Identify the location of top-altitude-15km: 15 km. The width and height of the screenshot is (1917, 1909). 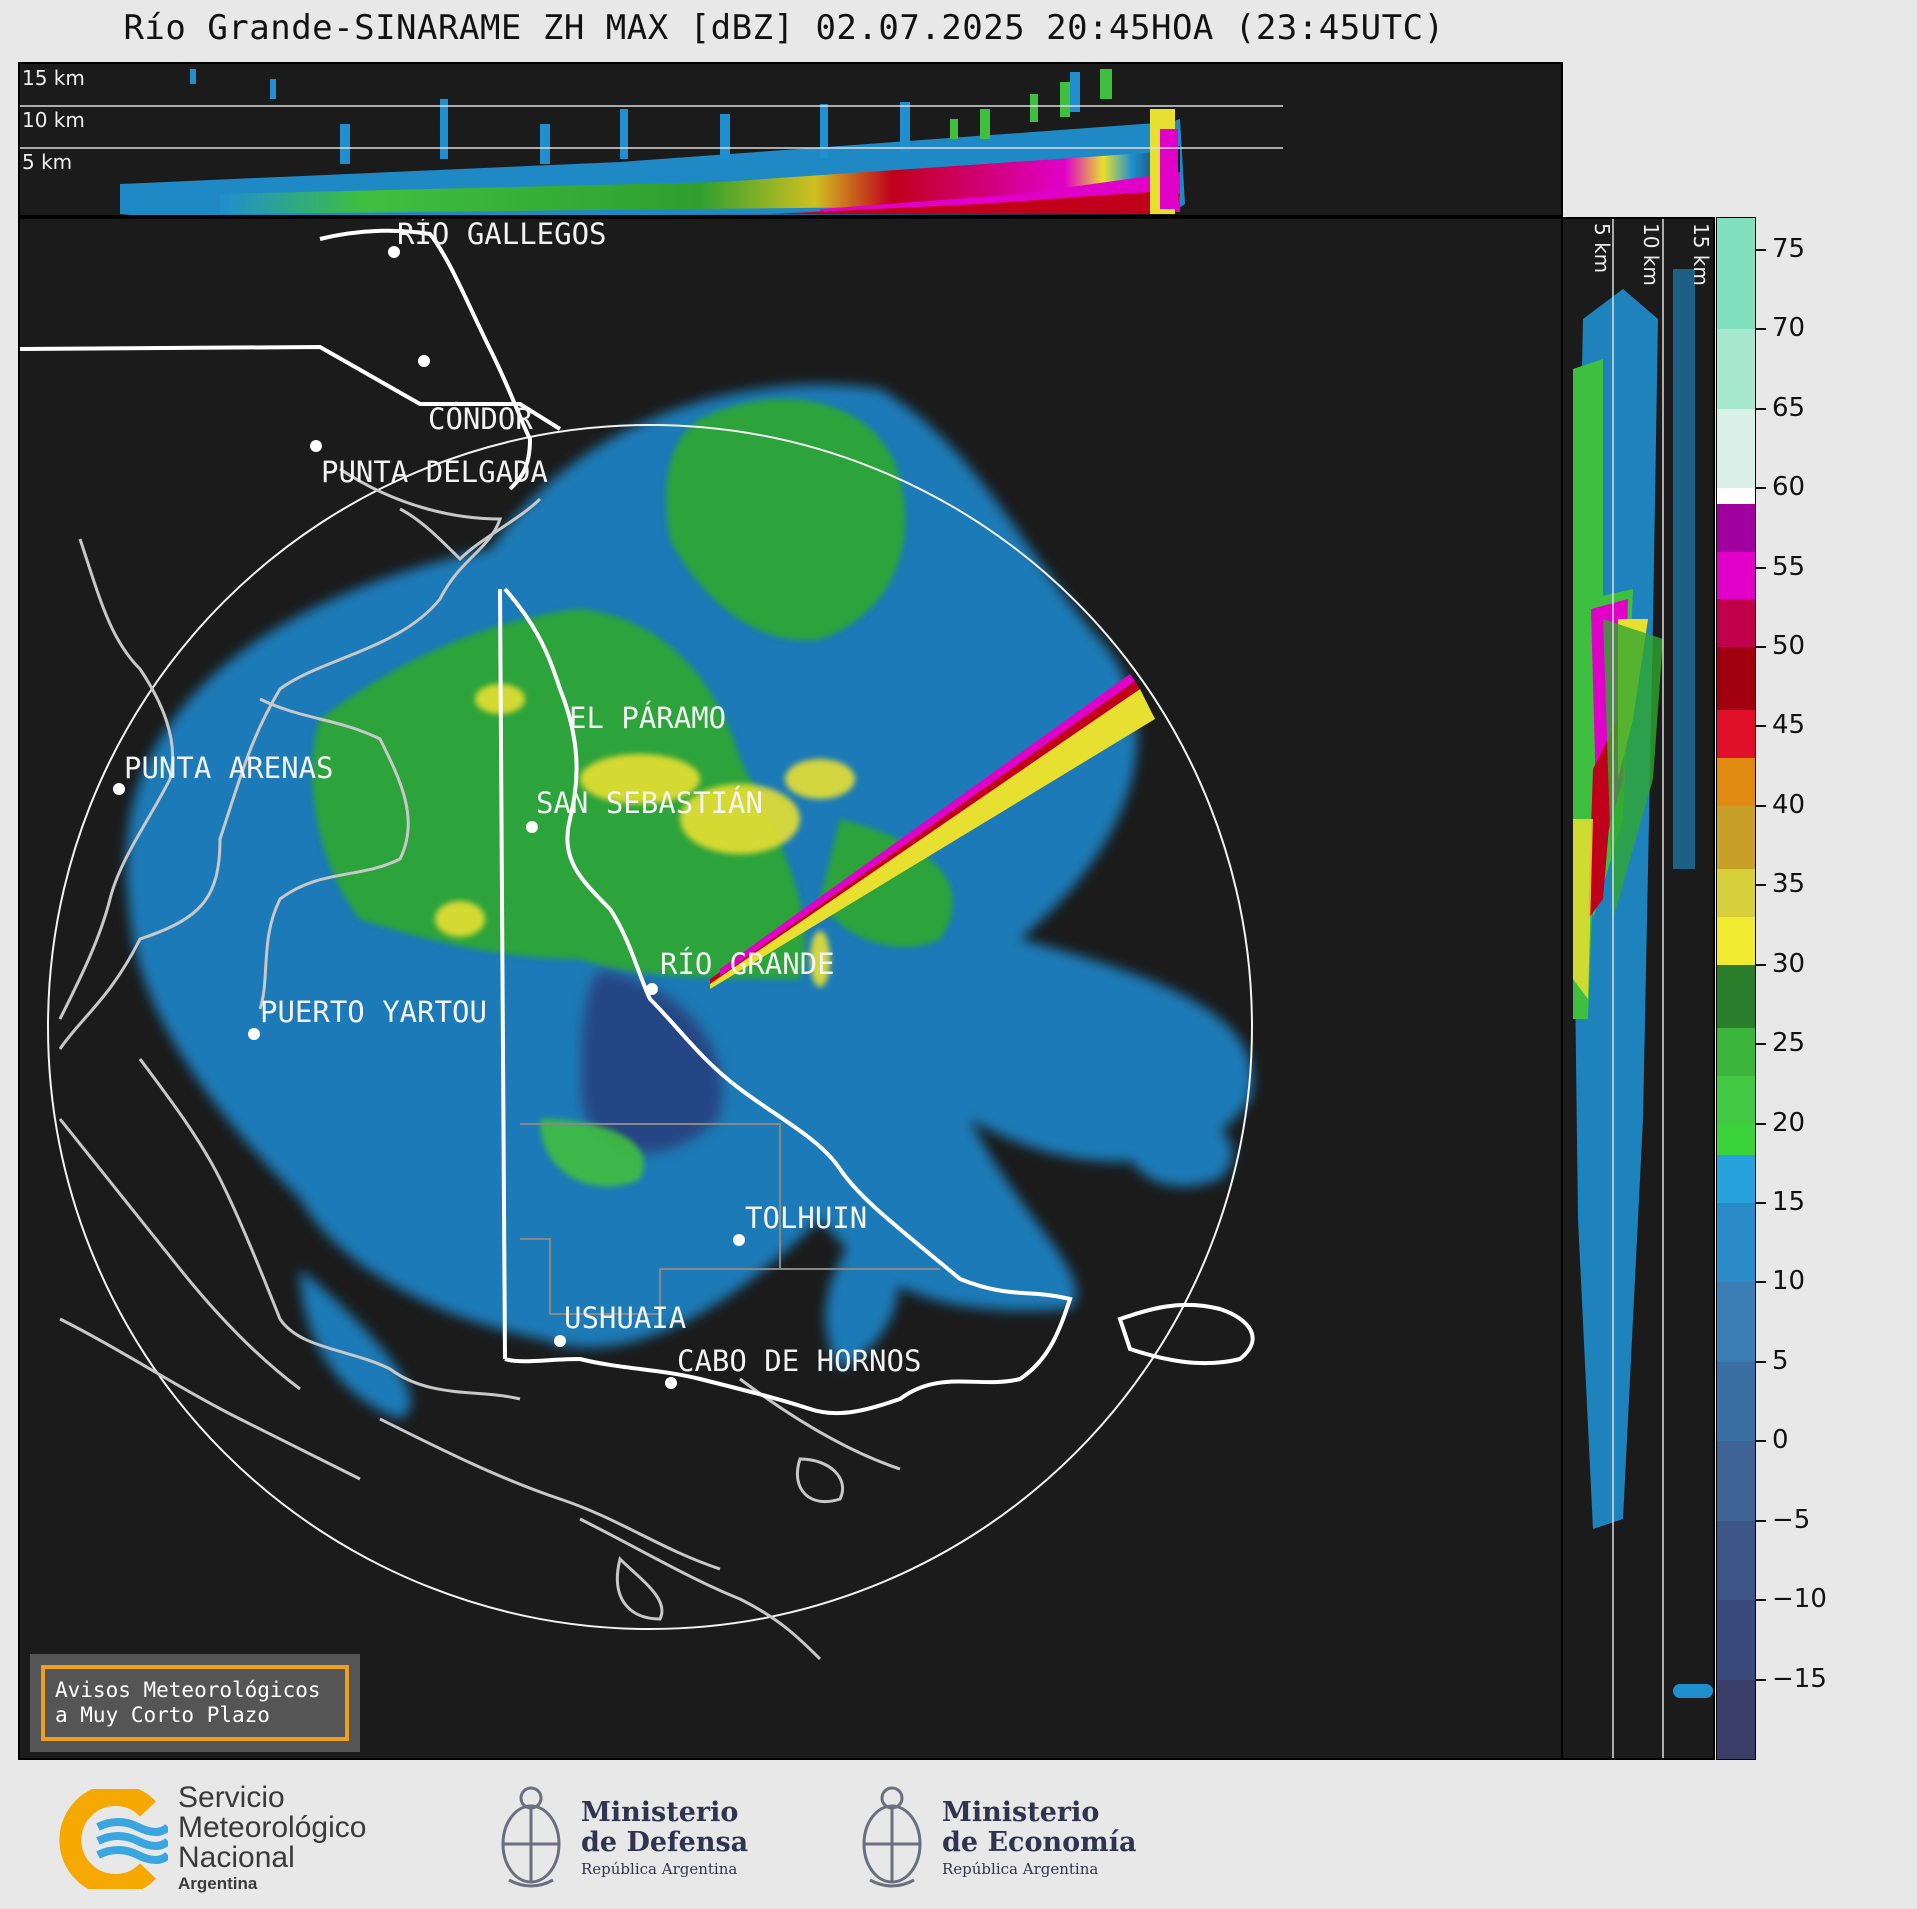
(53, 78).